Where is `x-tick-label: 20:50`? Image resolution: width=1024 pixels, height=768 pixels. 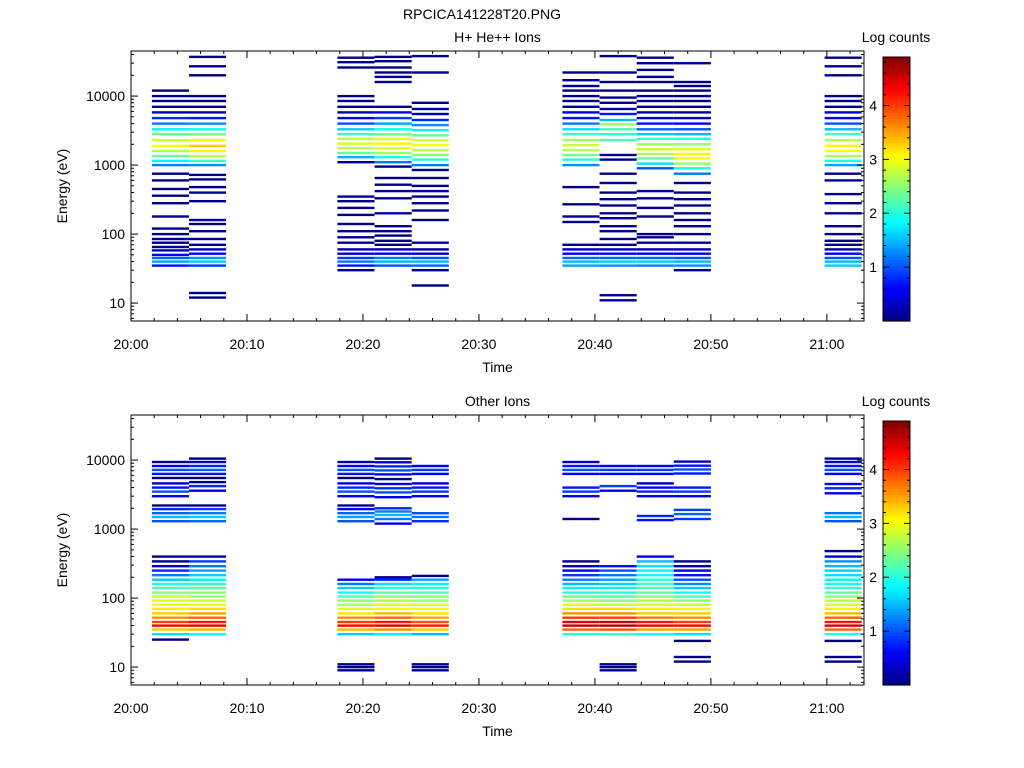 x-tick-label: 20:50 is located at coordinates (710, 344).